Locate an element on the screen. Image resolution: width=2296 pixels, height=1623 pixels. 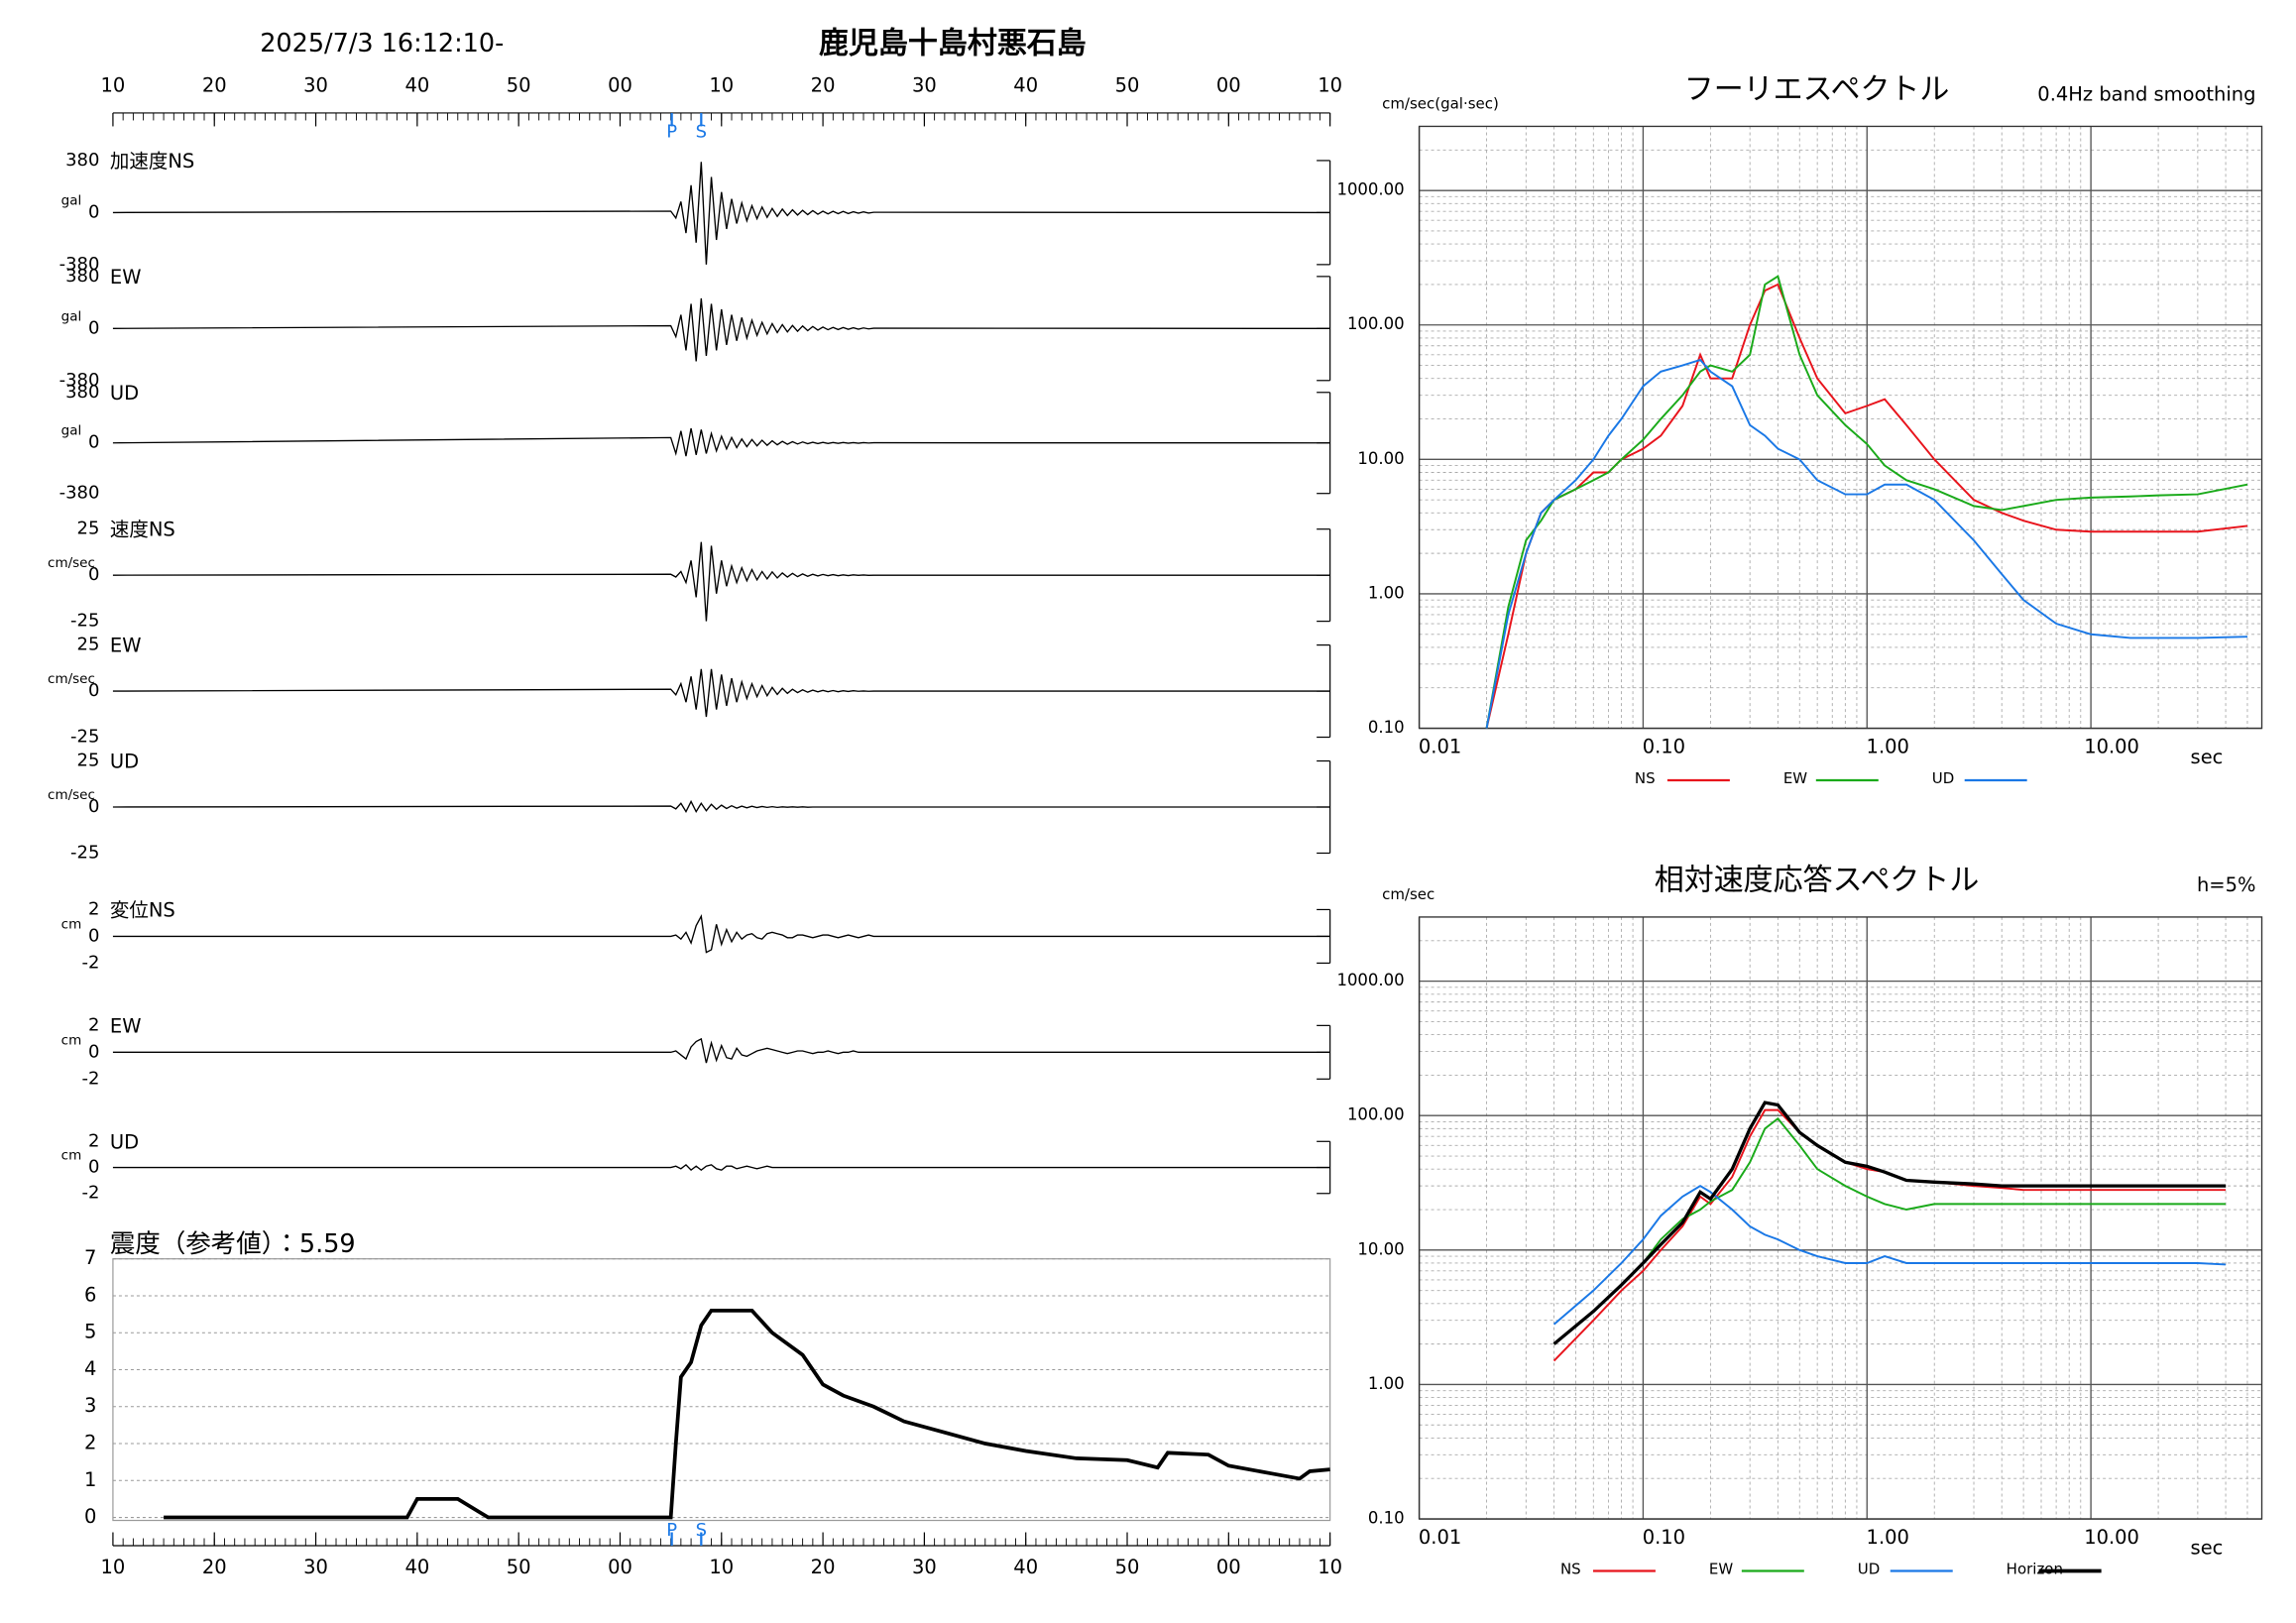
intensity-title: 震度（参考値）：5.59 is located at coordinates (233, 1244).